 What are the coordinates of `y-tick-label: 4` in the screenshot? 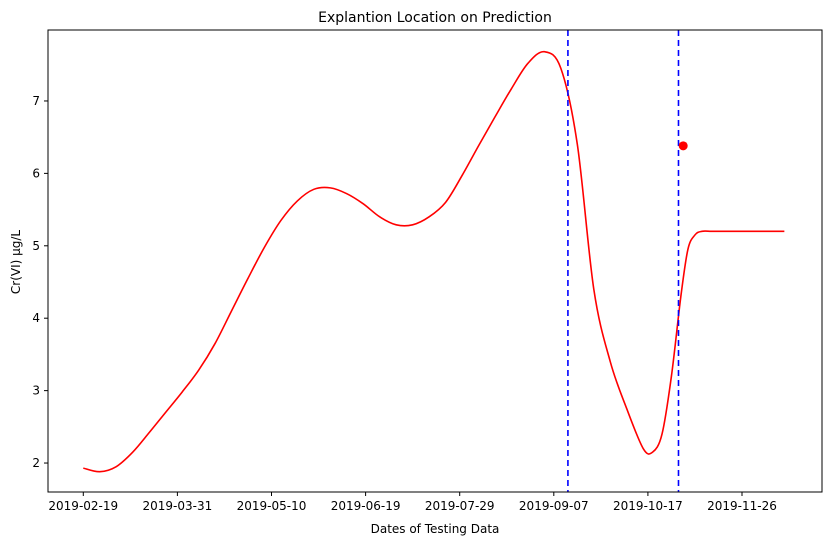 It's located at (36, 318).